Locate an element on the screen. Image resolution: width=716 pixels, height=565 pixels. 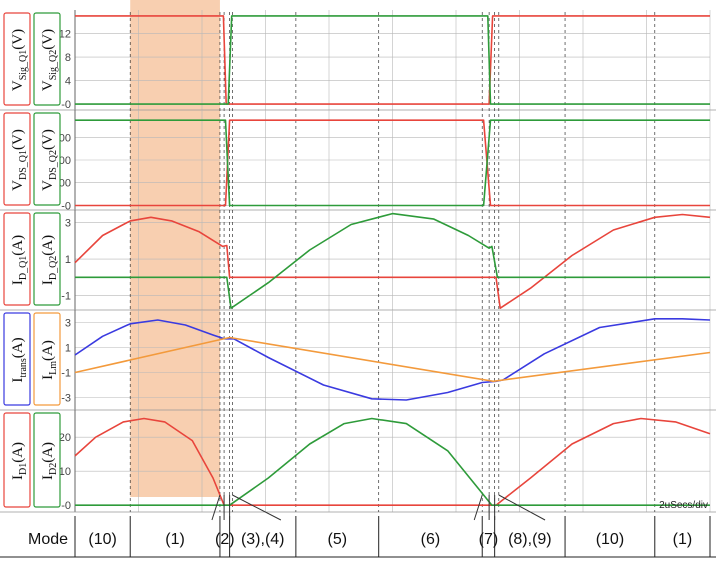
highlight-band is located at coordinates (175, 248).